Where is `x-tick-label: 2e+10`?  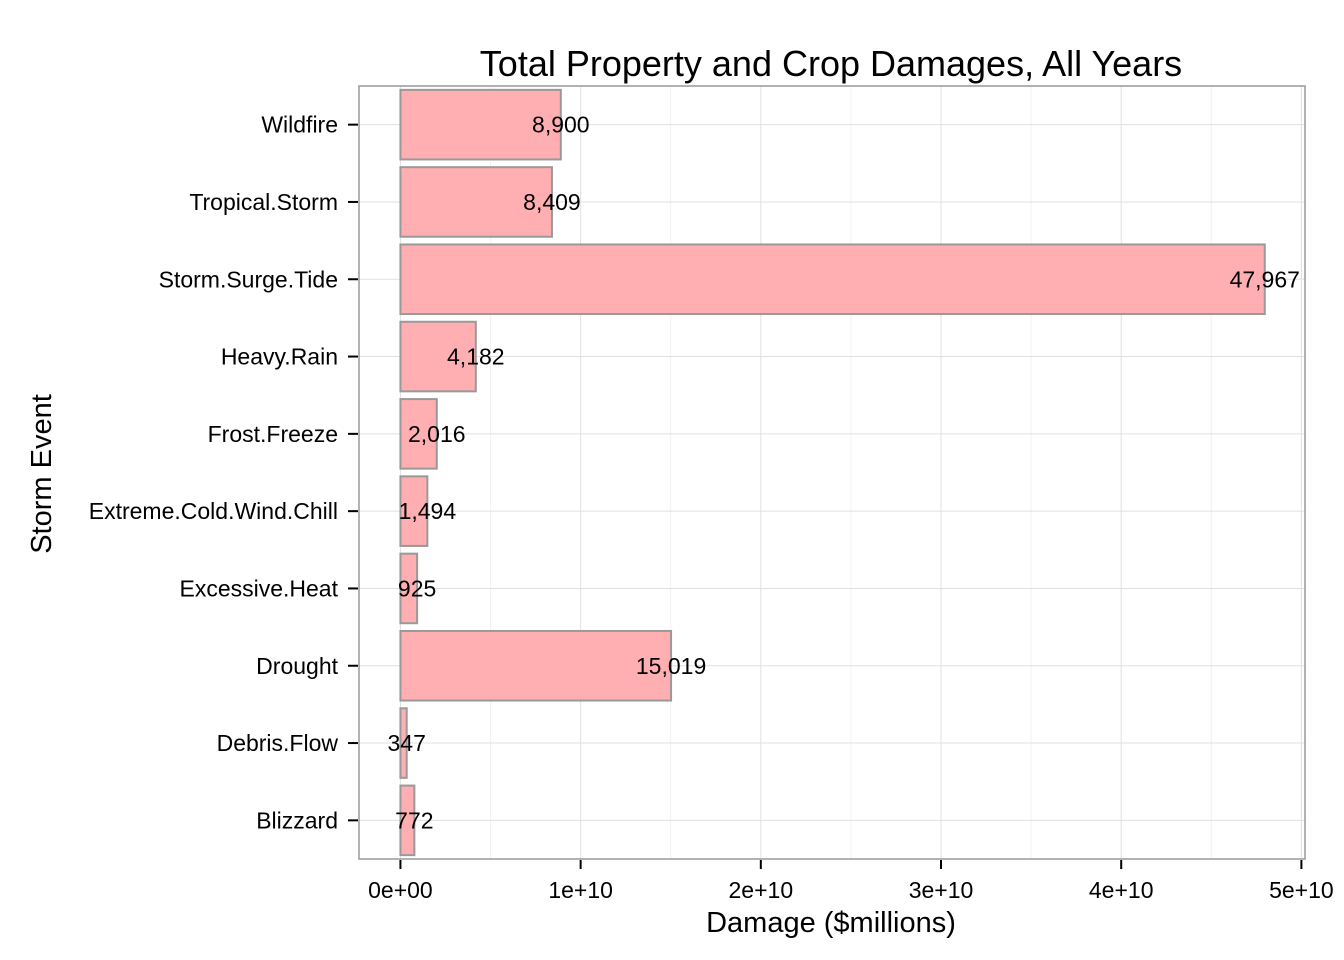
x-tick-label: 2e+10 is located at coordinates (761, 890).